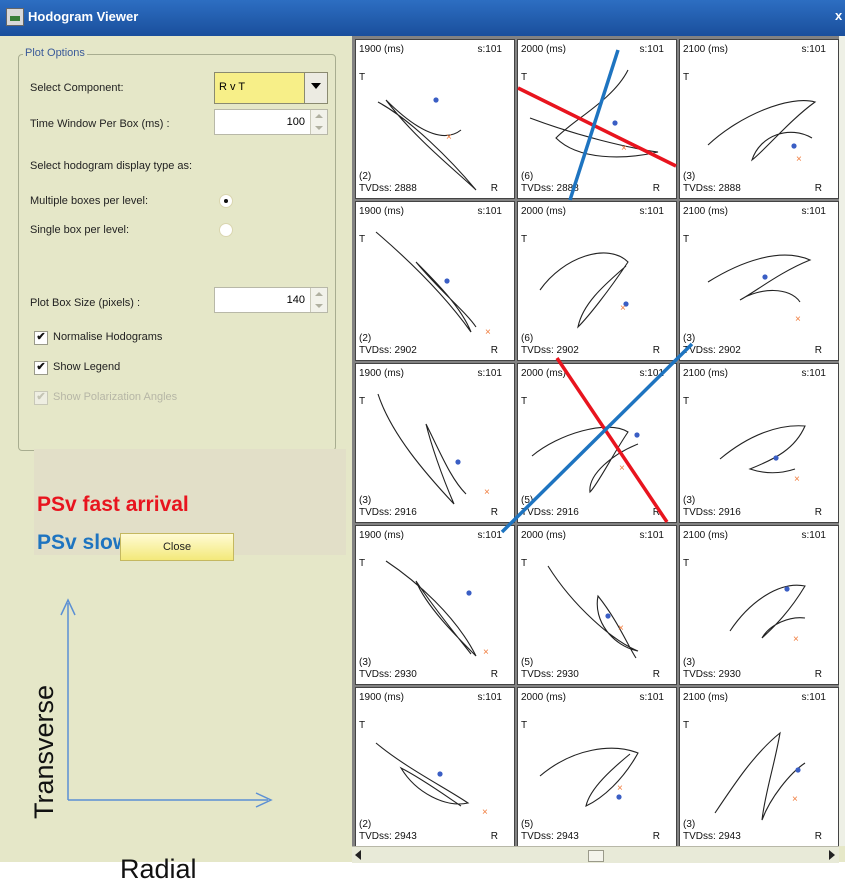 This screenshot has height=885, width=845. What do you see at coordinates (226, 201) in the screenshot?
I see `multiple-boxes-radio` at bounding box center [226, 201].